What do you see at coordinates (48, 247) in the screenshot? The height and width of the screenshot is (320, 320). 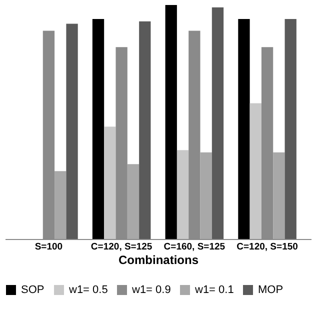 I see `x-tick-label: S=100` at bounding box center [48, 247].